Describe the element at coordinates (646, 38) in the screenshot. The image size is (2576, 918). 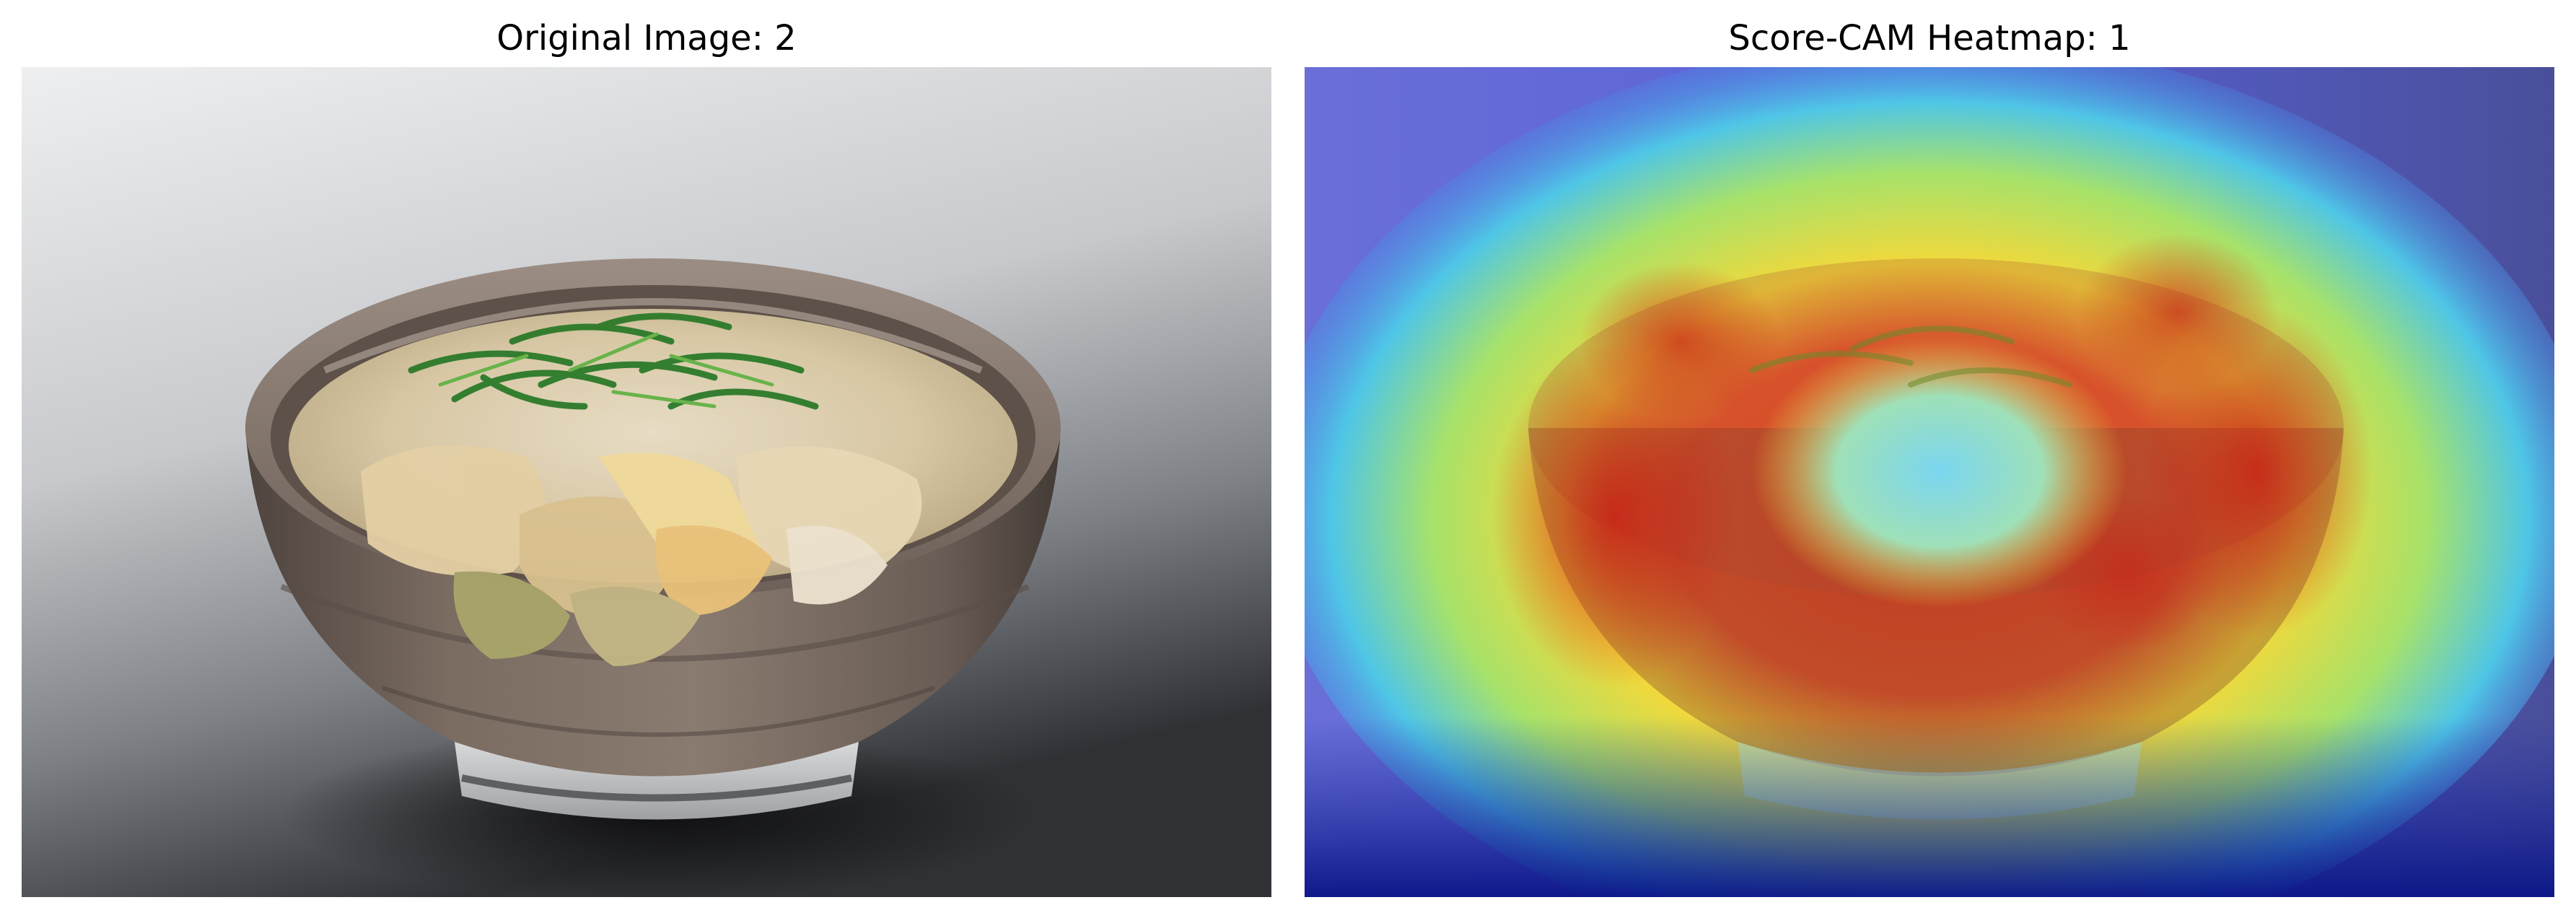
I see `original-image-title: Original Image: 2` at that location.